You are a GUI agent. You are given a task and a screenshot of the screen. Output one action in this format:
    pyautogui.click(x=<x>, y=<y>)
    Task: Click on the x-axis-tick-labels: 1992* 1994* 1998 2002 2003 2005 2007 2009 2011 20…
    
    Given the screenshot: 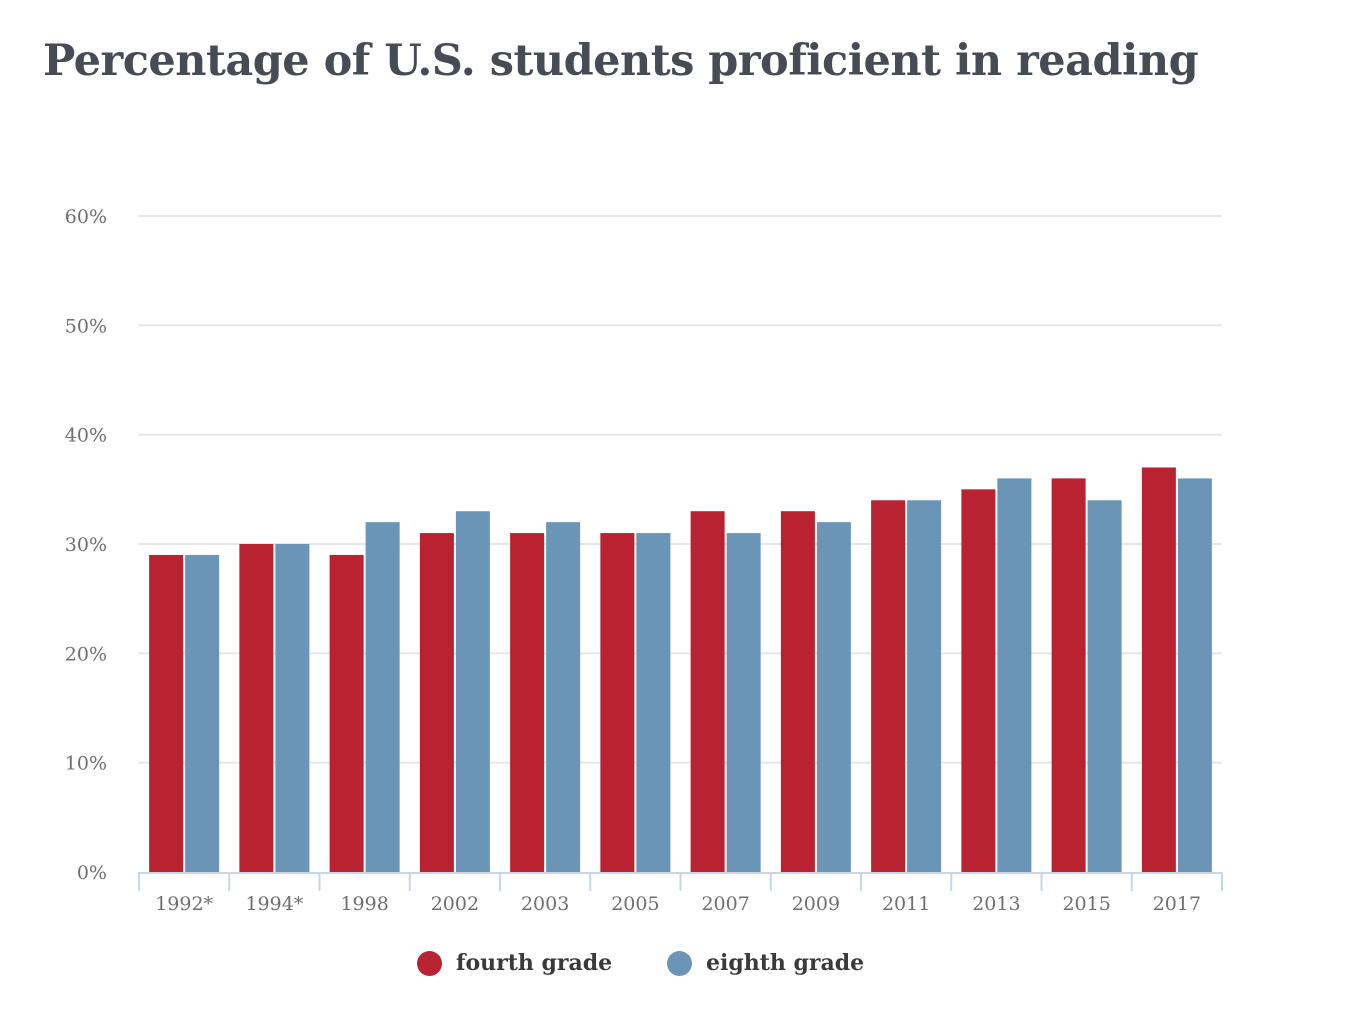 What is the action you would take?
    pyautogui.click(x=678, y=904)
    